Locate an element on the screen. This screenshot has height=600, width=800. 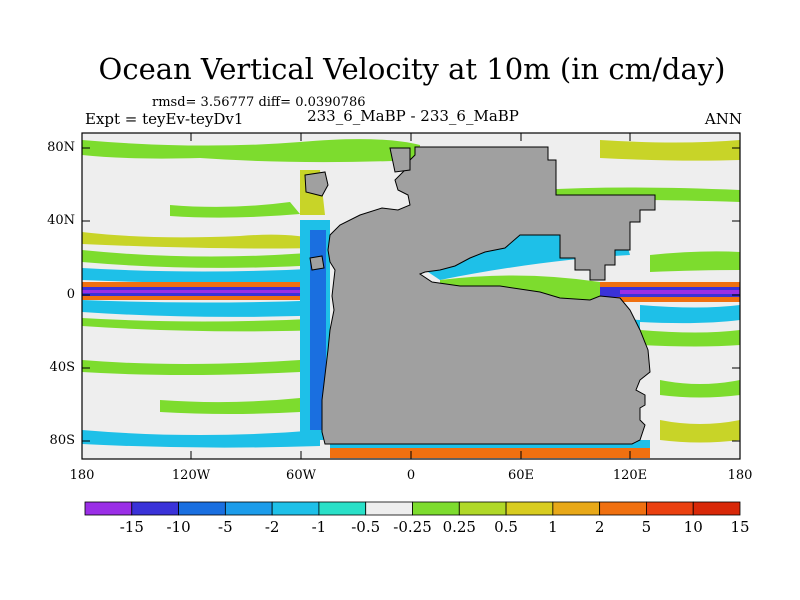
land-island-north is located at coordinates (316, 184).